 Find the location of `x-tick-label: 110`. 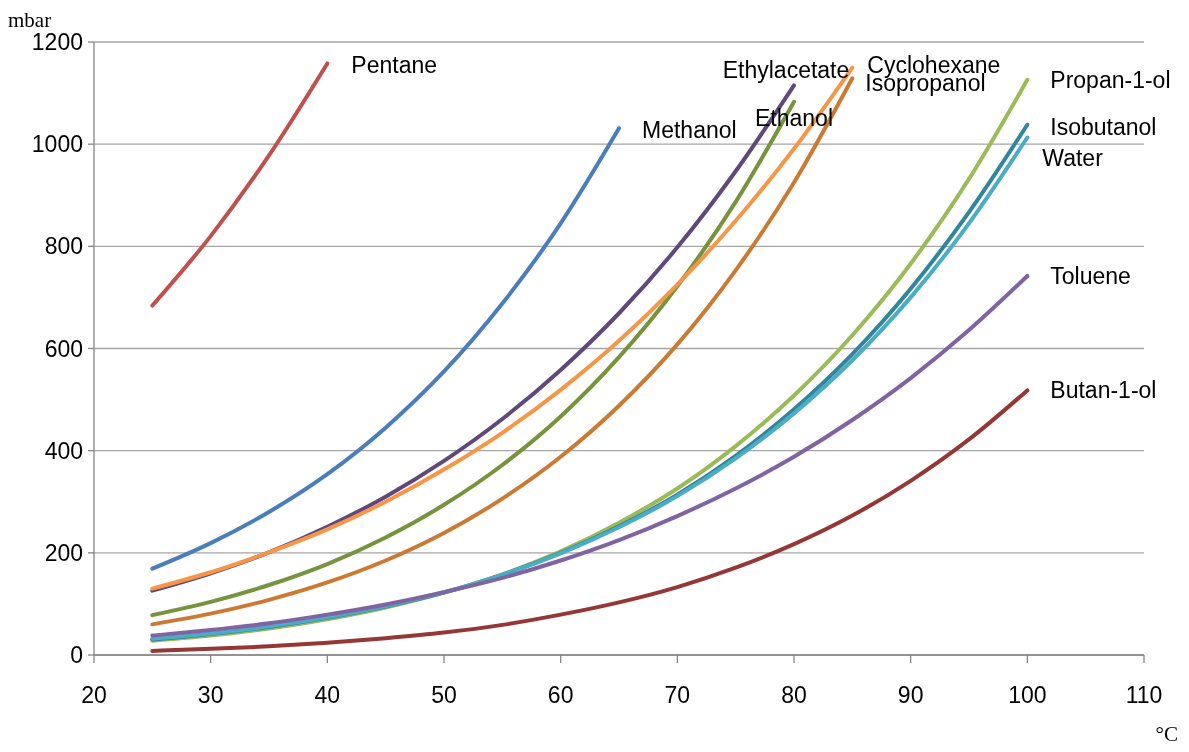

x-tick-label: 110 is located at coordinates (1144, 695).